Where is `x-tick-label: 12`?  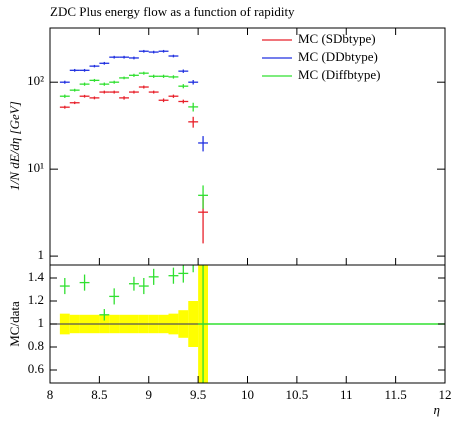
x-tick-label: 12 is located at coordinates (445, 394).